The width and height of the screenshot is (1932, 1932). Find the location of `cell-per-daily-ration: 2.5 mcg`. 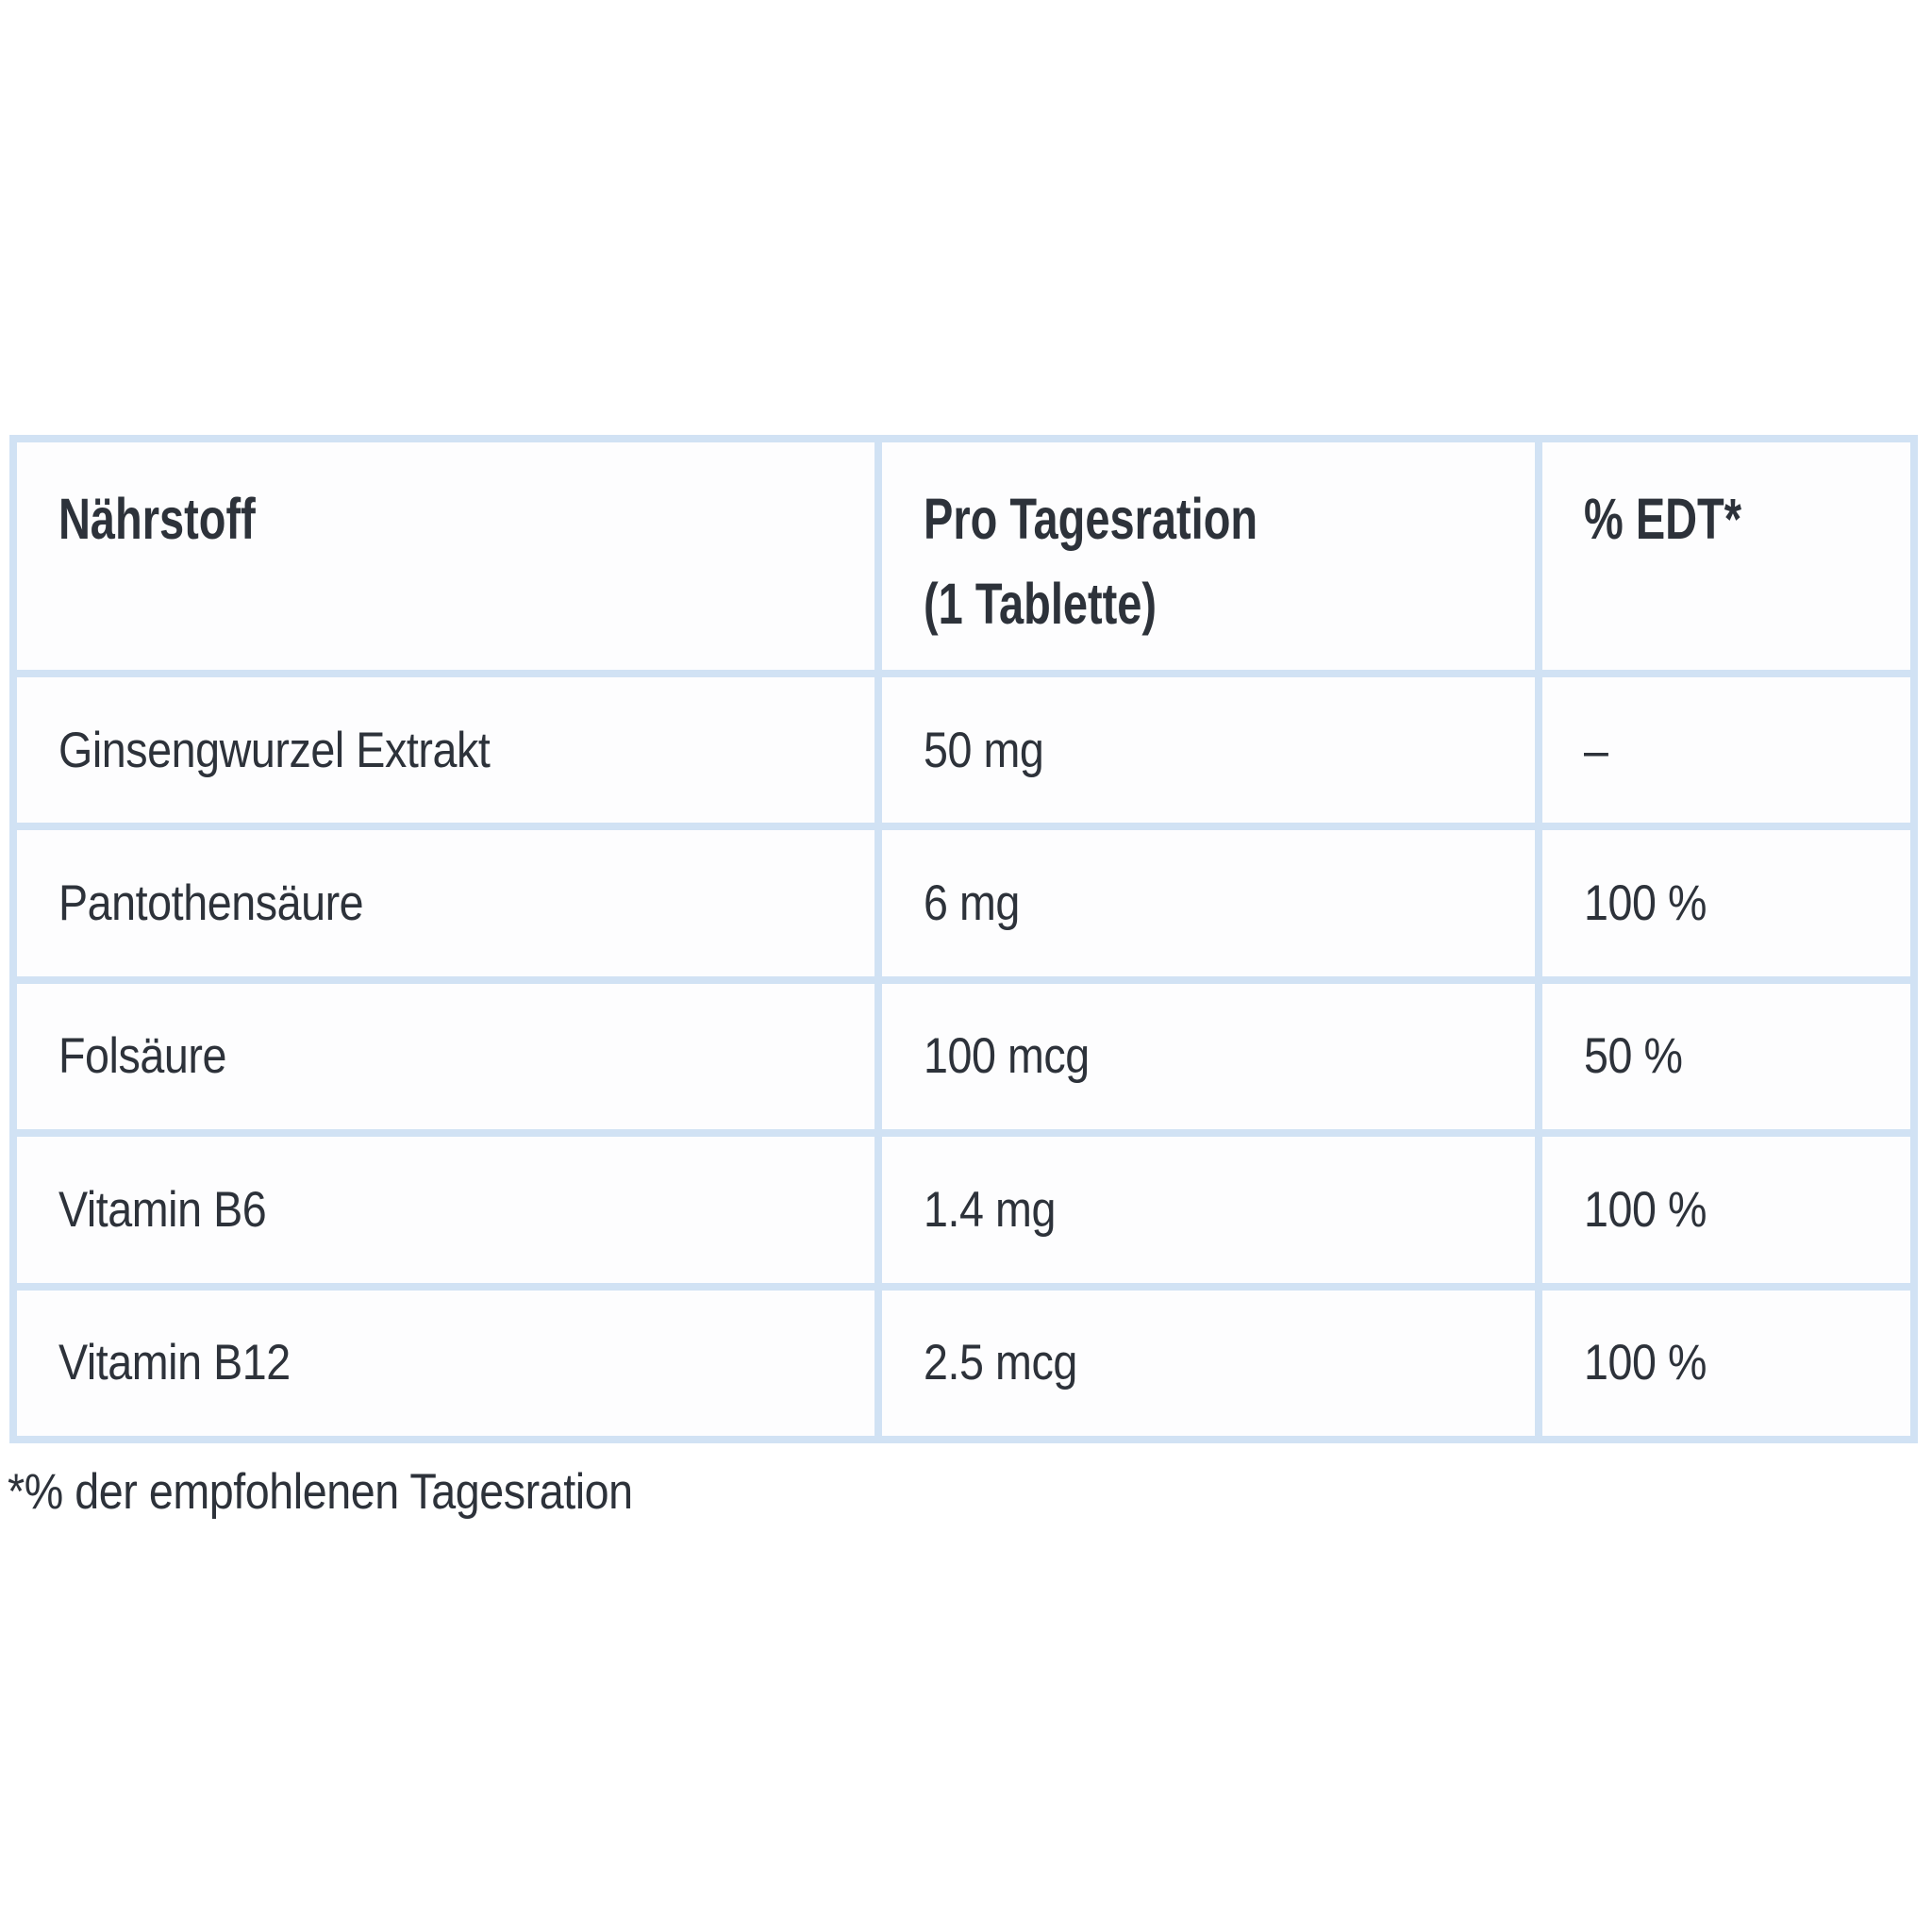

cell-per-daily-ration: 2.5 mcg is located at coordinates (1209, 1363).